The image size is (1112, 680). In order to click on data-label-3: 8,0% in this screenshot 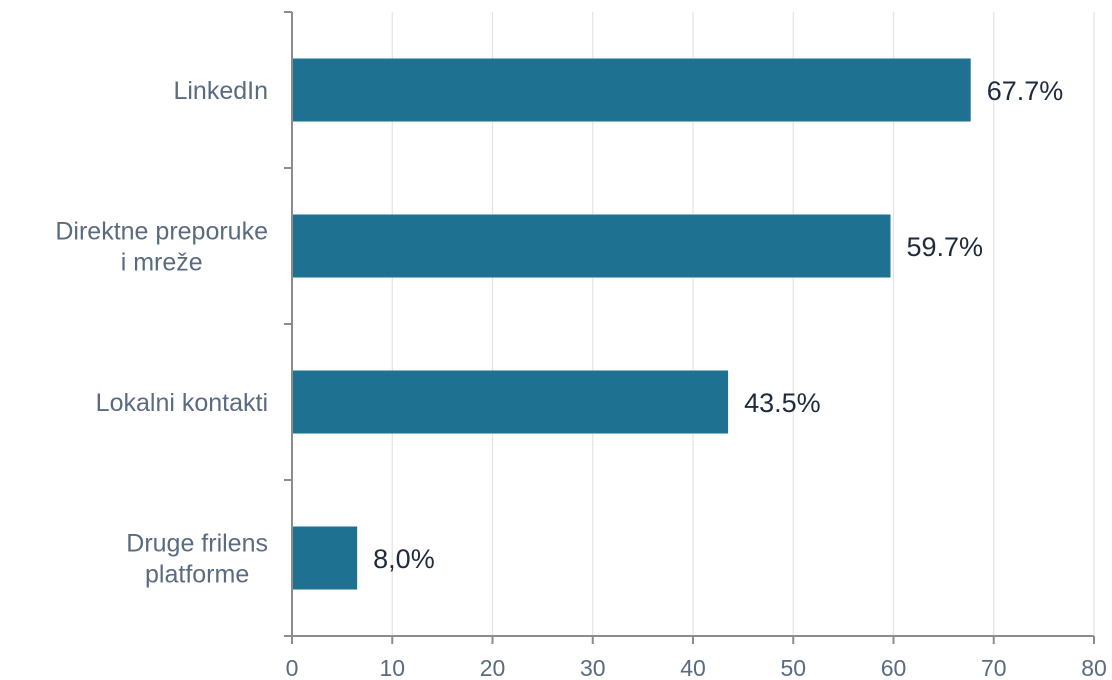, I will do `click(404, 559)`.